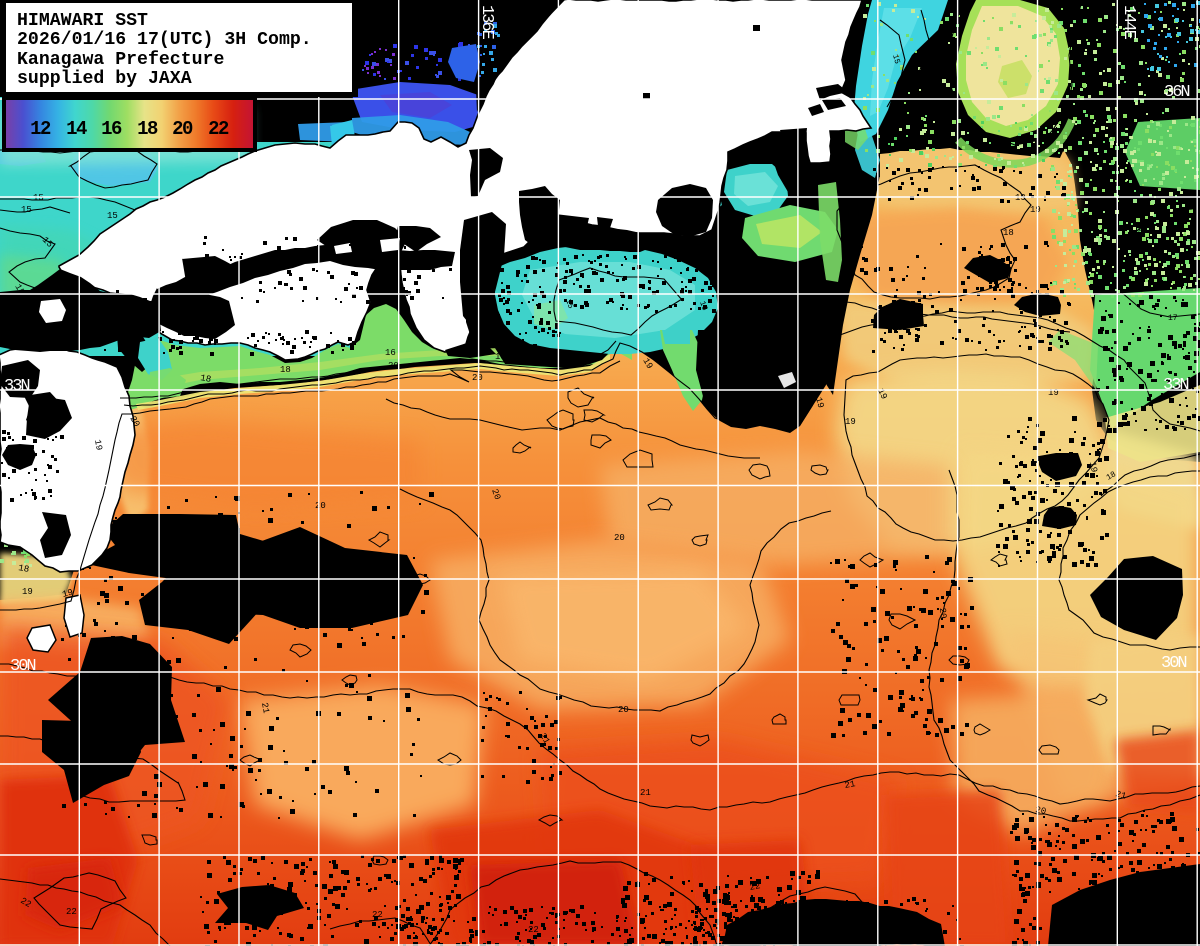 The height and width of the screenshot is (946, 1200). I want to click on svg-text: 144E, so click(1128, 22).